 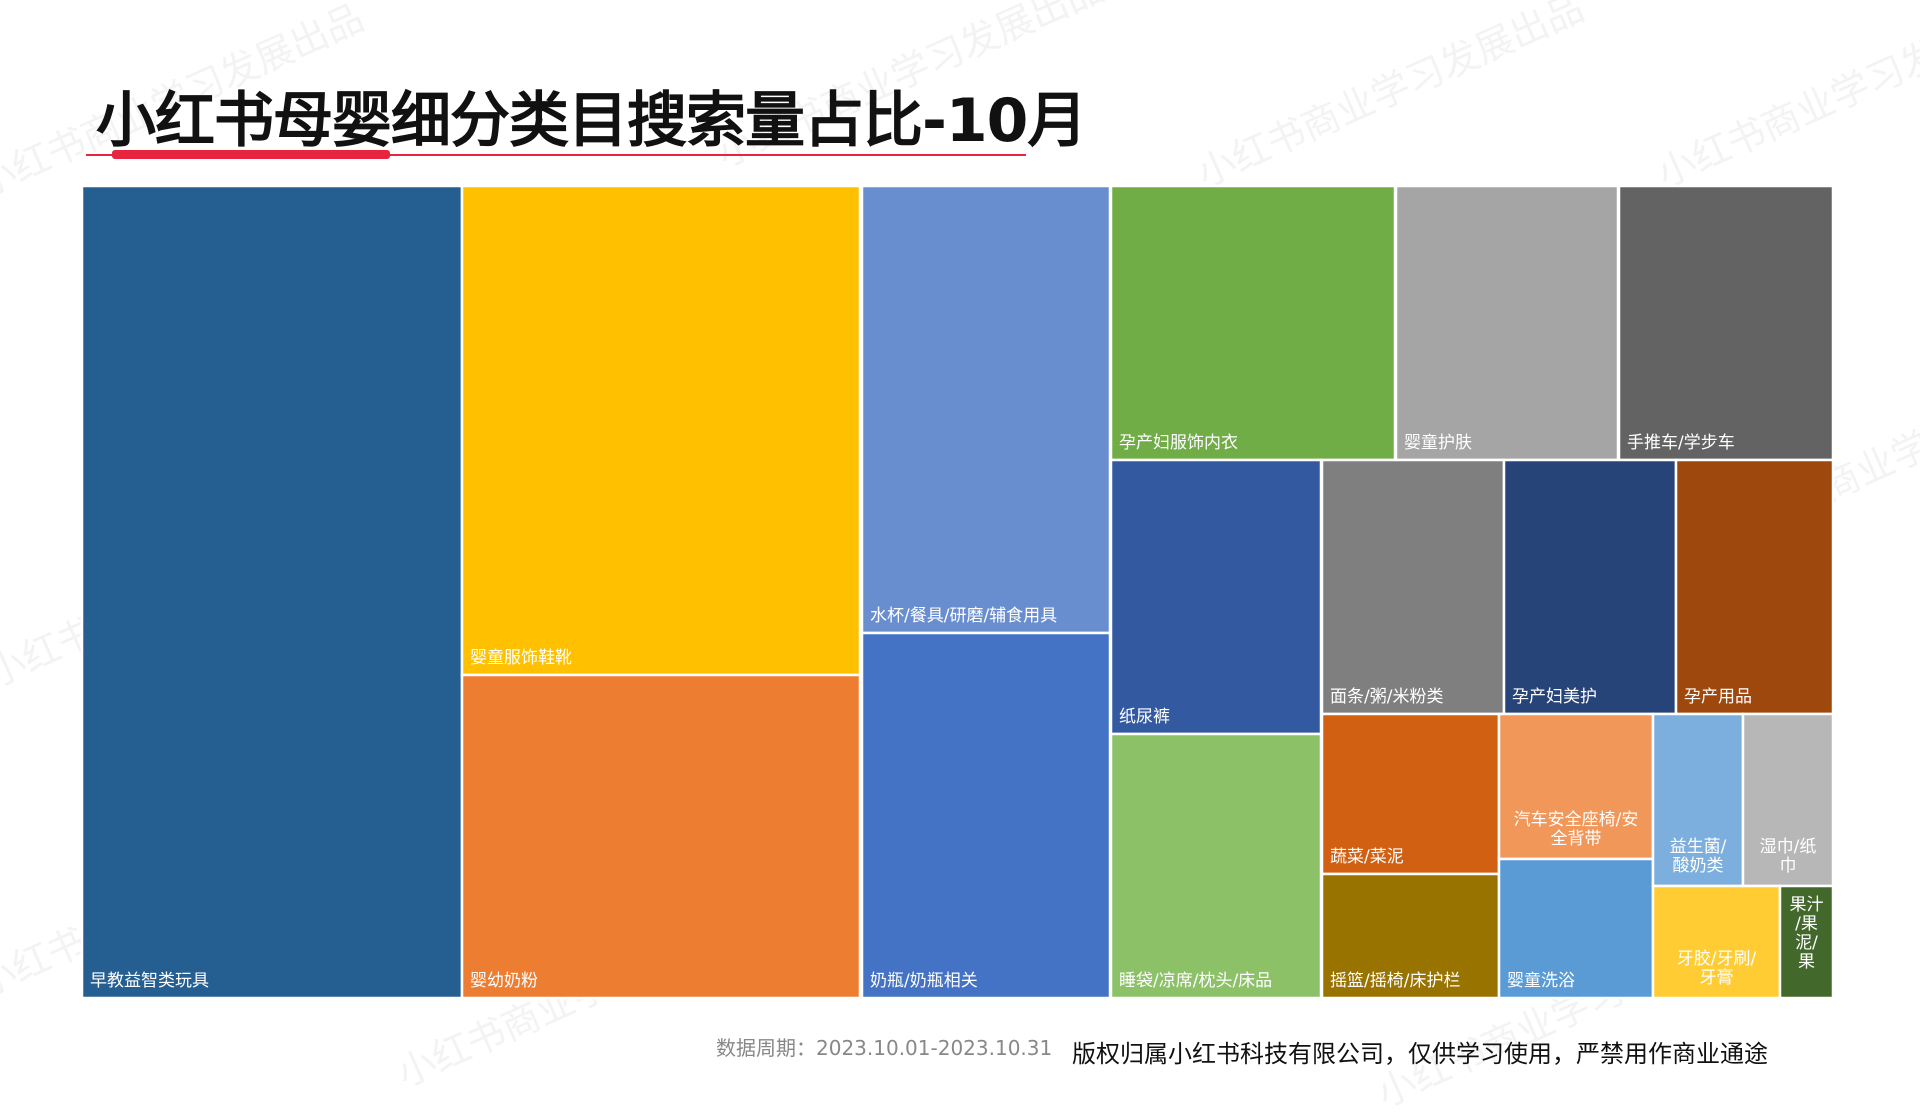 I want to click on page-title: 小红书母婴细分类目搜索量占比-10月, so click(x=591, y=121).